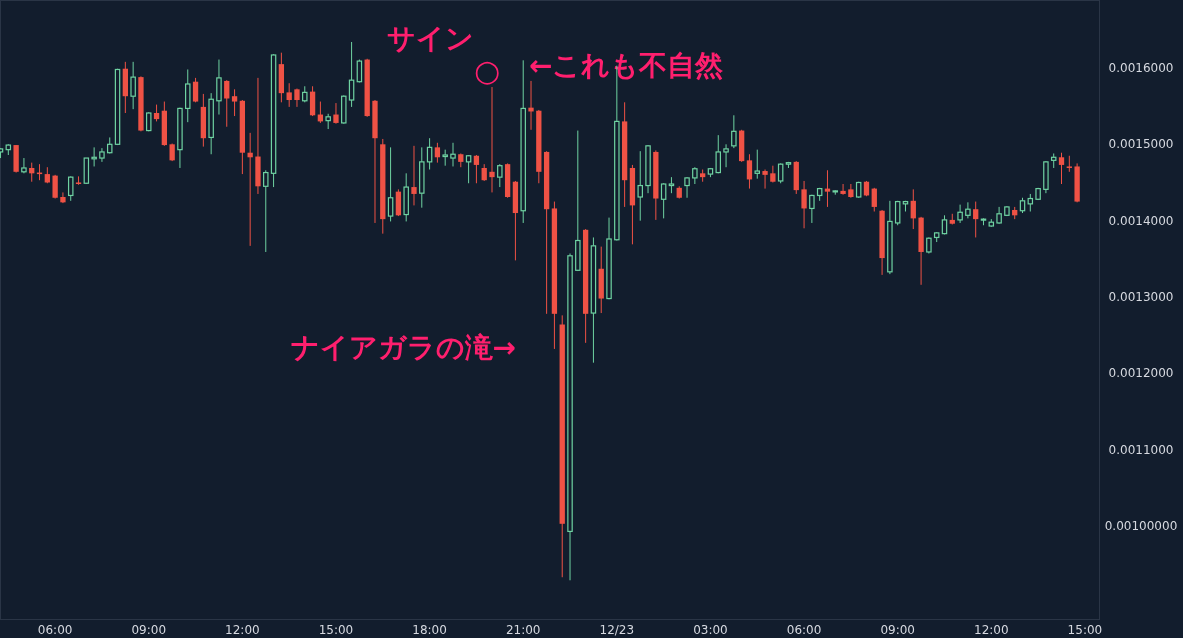 The image size is (1183, 638). What do you see at coordinates (617, 630) in the screenshot?
I see `x-tick-label: 12/23` at bounding box center [617, 630].